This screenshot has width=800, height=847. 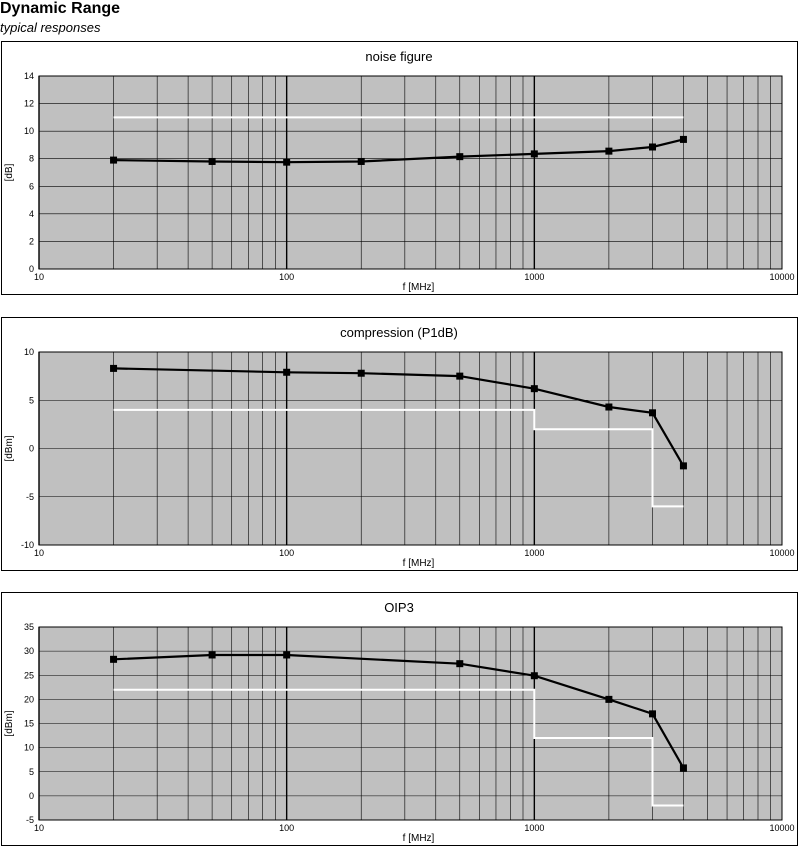 I want to click on chart-2-ytick-label: 25, so click(x=29, y=675).